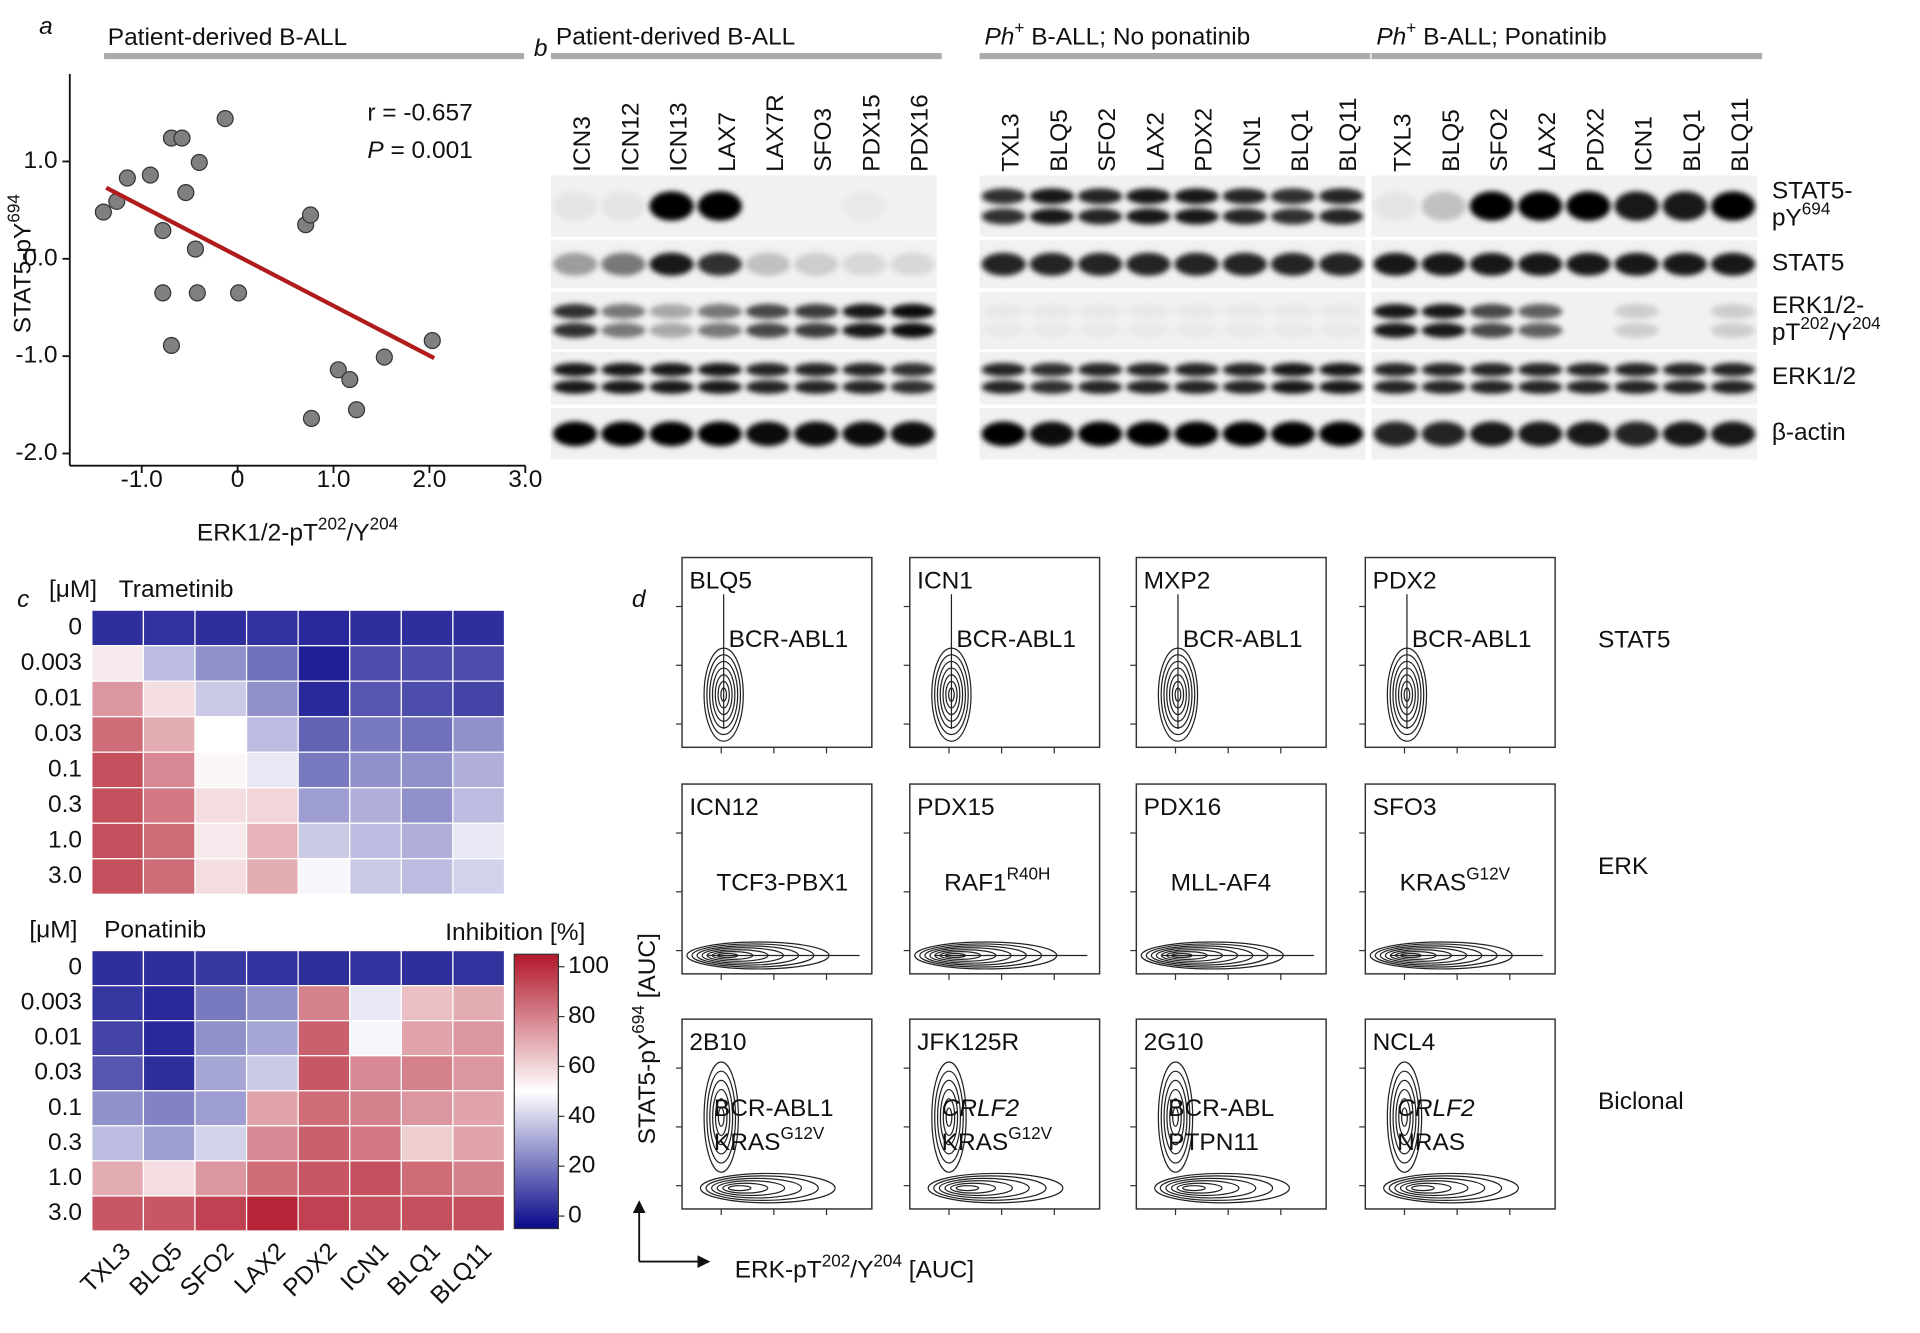  I want to click on sample-label: ICN1, so click(945, 580).